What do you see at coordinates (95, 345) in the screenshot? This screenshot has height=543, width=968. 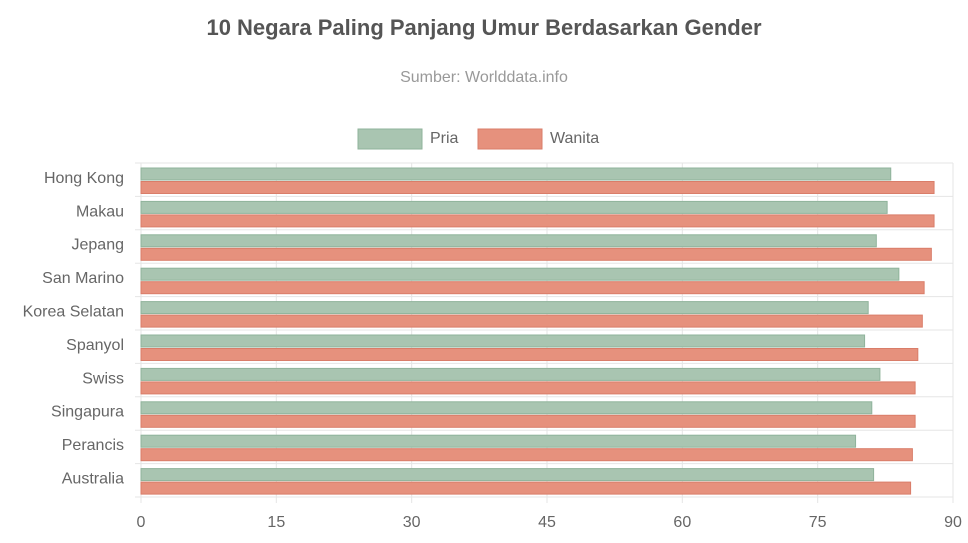 I see `y-tick-label: Spanyol` at bounding box center [95, 345].